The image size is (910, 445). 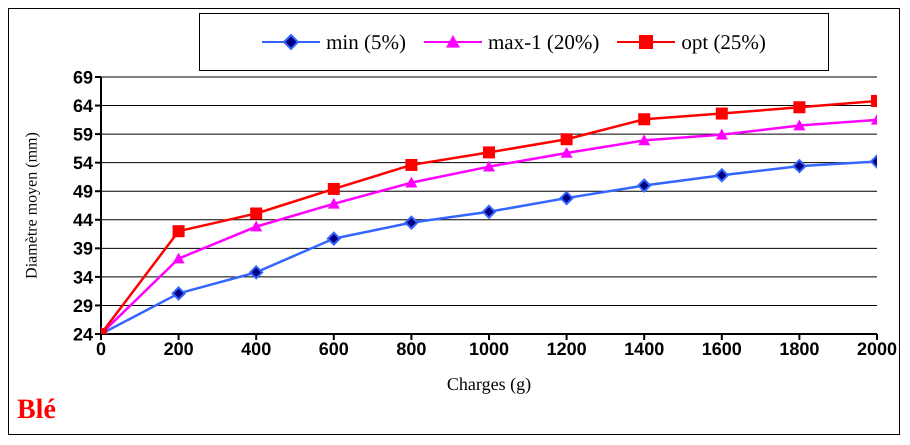 I want to click on y-tick-label: 49, so click(x=82, y=192).